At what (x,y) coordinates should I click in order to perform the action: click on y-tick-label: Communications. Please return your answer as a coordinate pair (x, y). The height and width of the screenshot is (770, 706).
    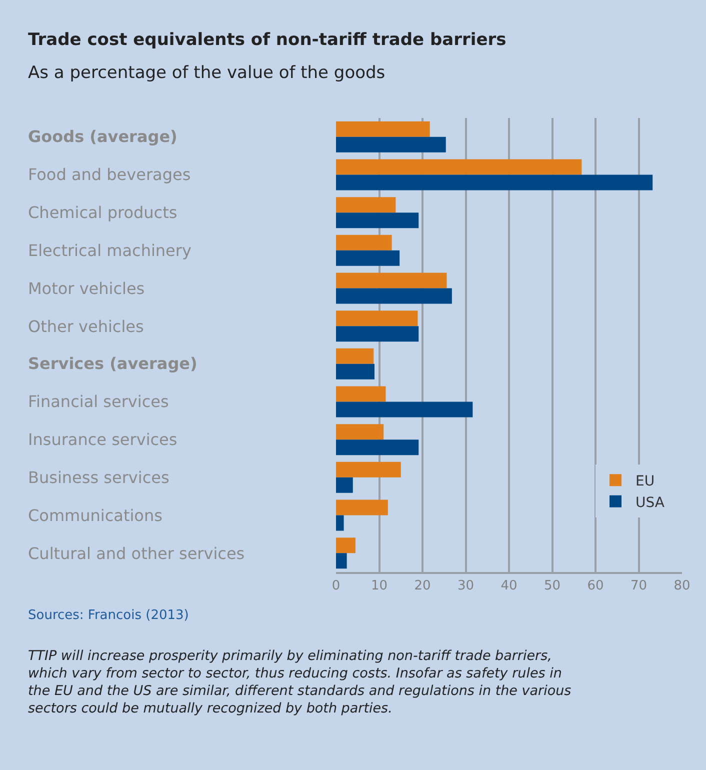
    Looking at the image, I should click on (95, 515).